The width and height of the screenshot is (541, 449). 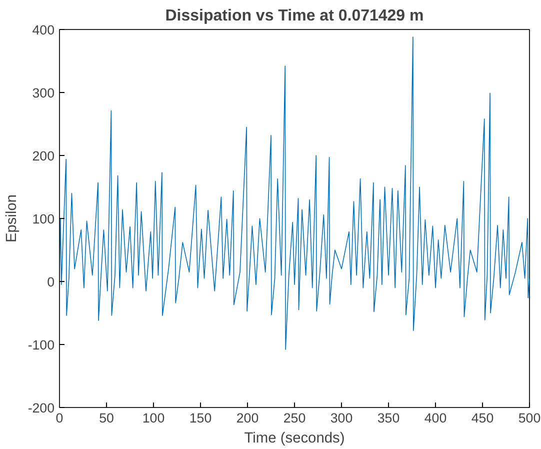 I want to click on x-tick-label: 200, so click(x=247, y=418).